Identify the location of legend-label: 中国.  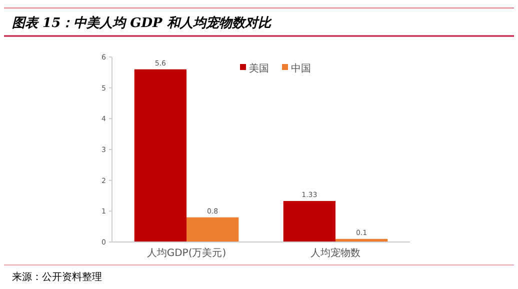
(301, 68).